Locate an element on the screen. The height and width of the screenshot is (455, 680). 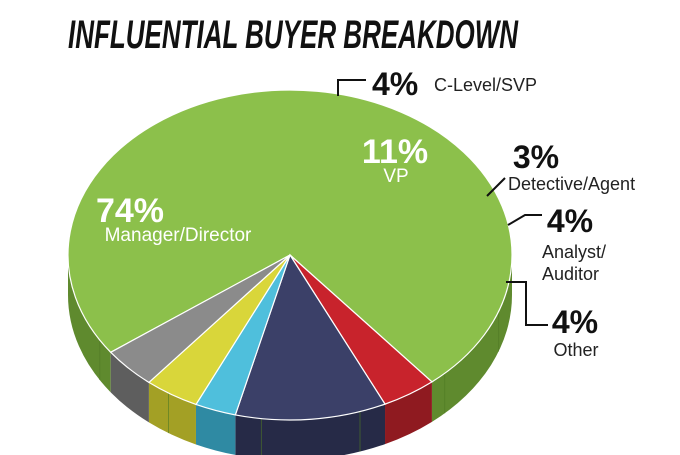
slice-percent-label: 3% is located at coordinates (536, 157).